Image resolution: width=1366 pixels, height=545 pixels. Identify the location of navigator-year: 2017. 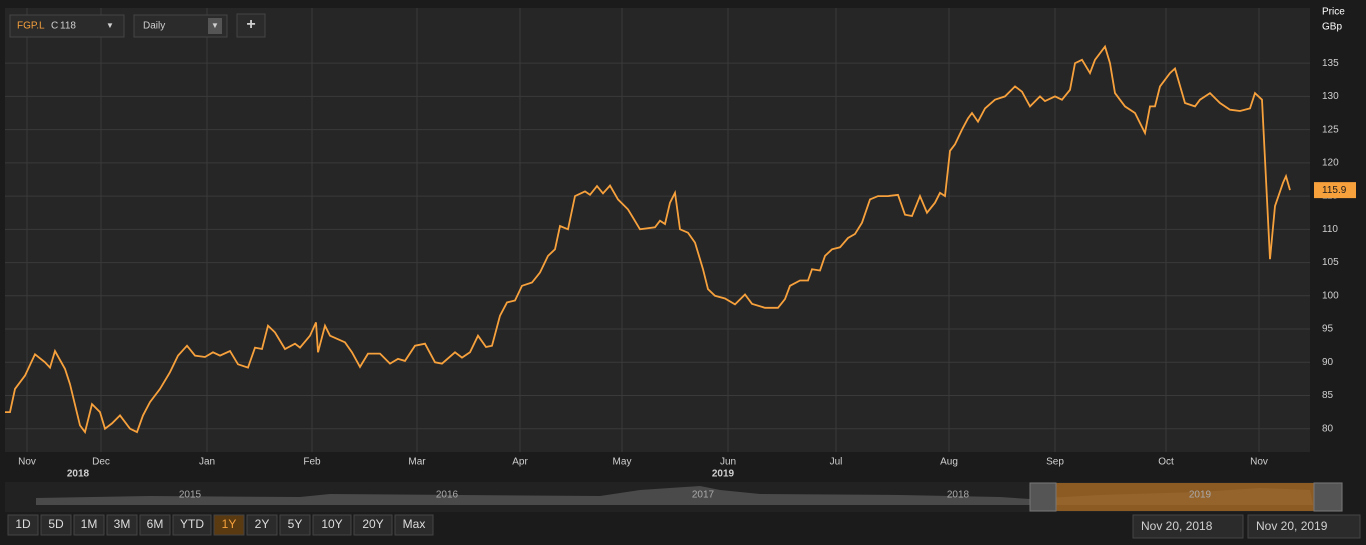
(703, 495).